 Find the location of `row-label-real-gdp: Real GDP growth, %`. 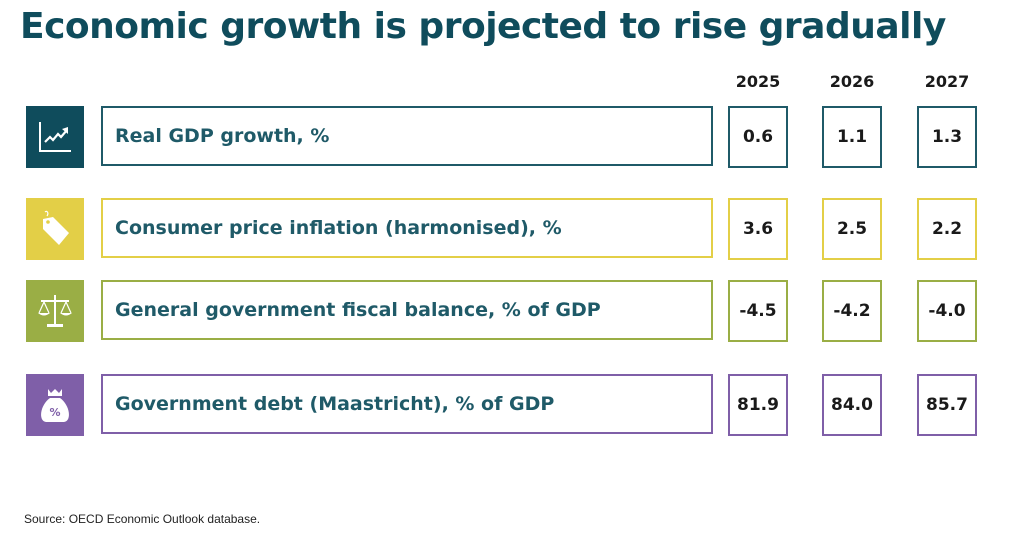

row-label-real-gdp: Real GDP growth, % is located at coordinates (407, 136).